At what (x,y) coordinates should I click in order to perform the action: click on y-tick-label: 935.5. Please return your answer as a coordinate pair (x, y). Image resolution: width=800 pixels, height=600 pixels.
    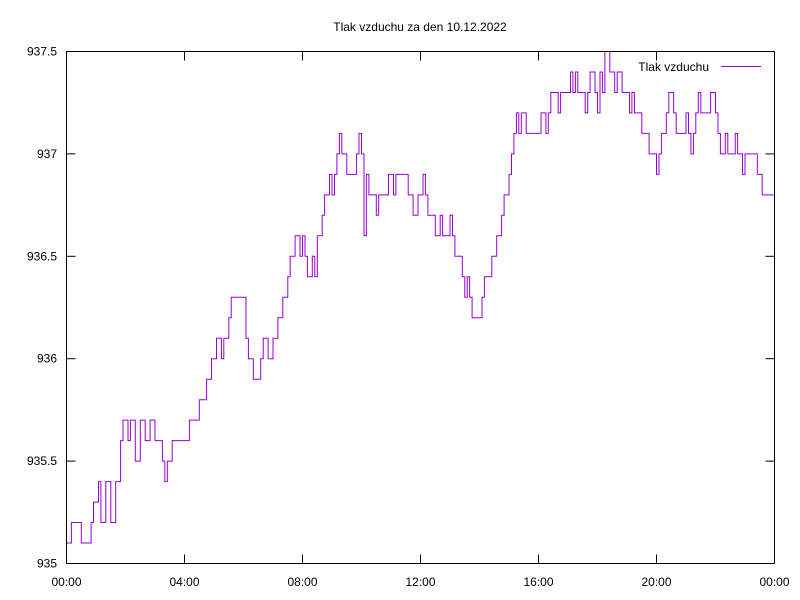
    Looking at the image, I should click on (42, 461).